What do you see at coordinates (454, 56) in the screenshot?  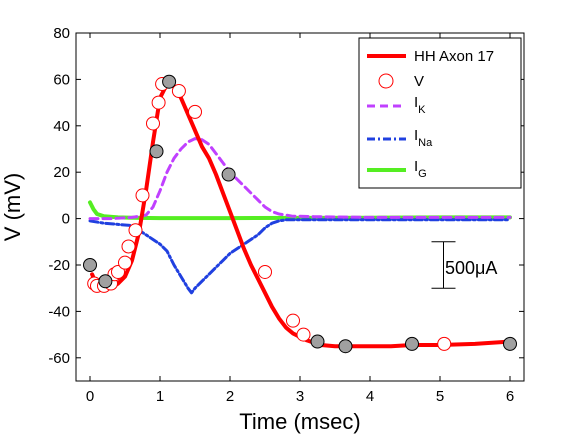 I see `legend-label-hh: HH Axon 17` at bounding box center [454, 56].